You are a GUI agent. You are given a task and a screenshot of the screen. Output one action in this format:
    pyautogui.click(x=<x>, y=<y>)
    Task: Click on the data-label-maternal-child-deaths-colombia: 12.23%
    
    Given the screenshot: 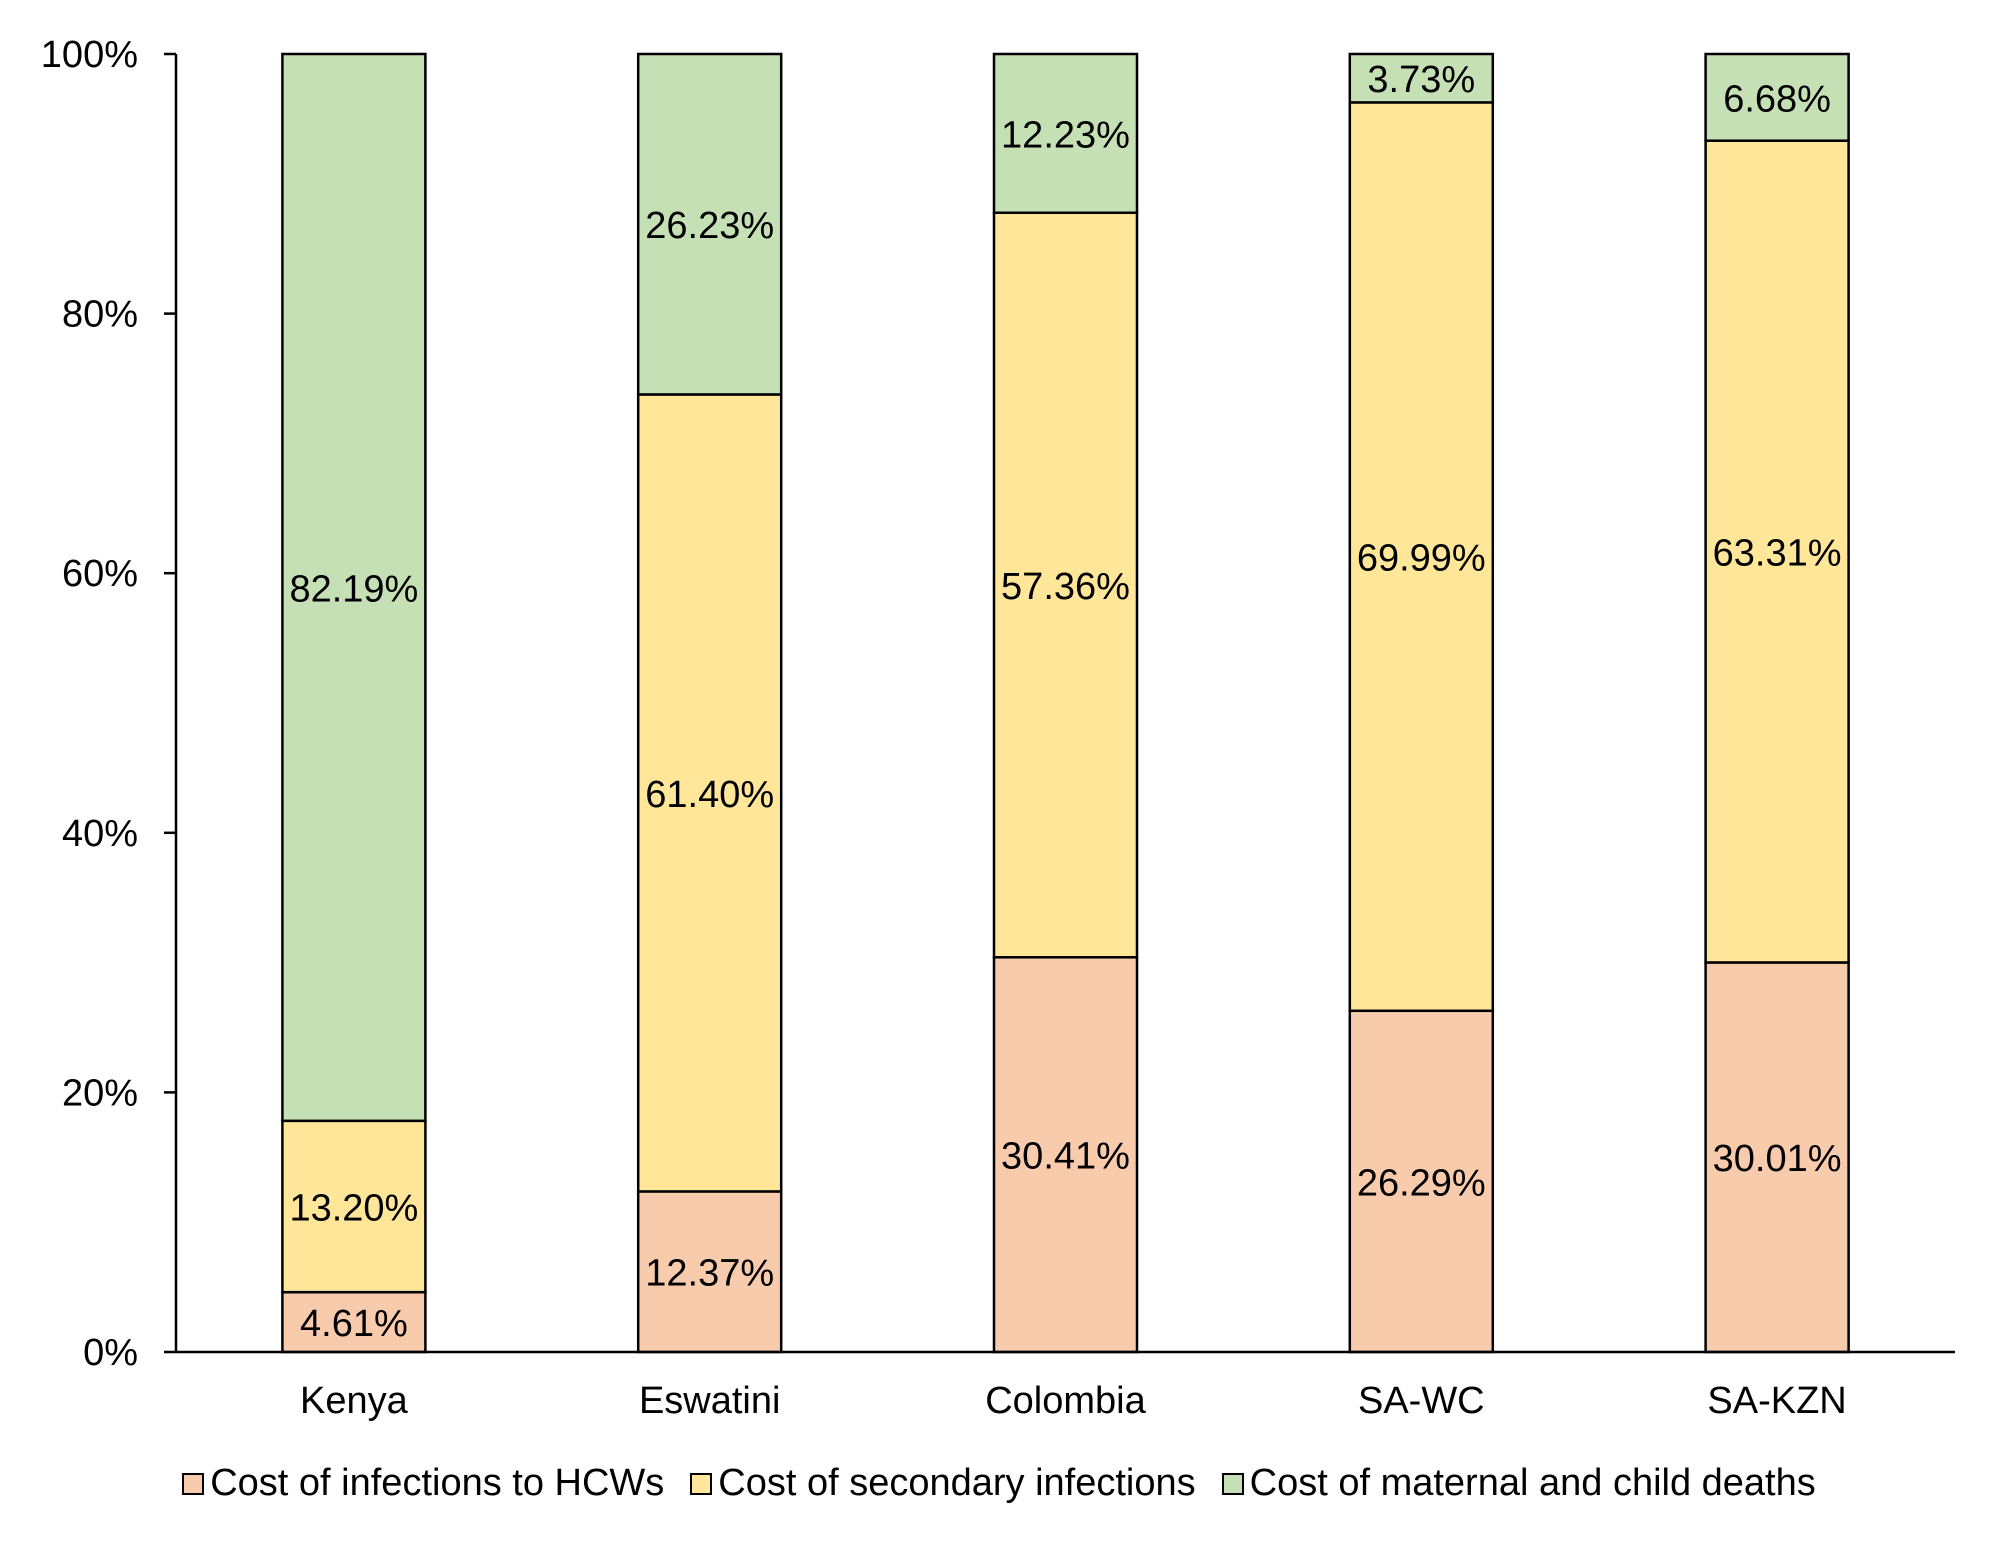 What is the action you would take?
    pyautogui.click(x=1065, y=135)
    